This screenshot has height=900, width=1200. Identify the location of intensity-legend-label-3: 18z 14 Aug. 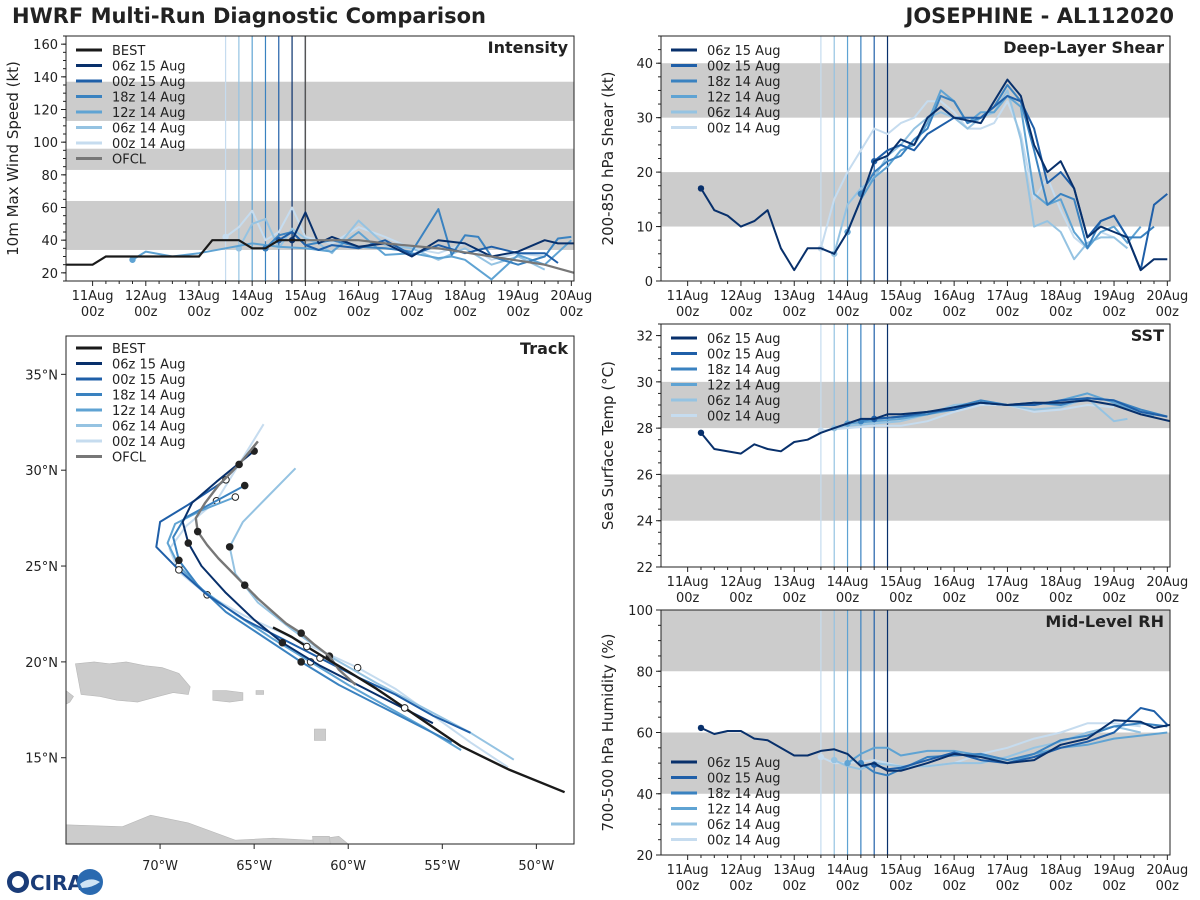
(149, 98).